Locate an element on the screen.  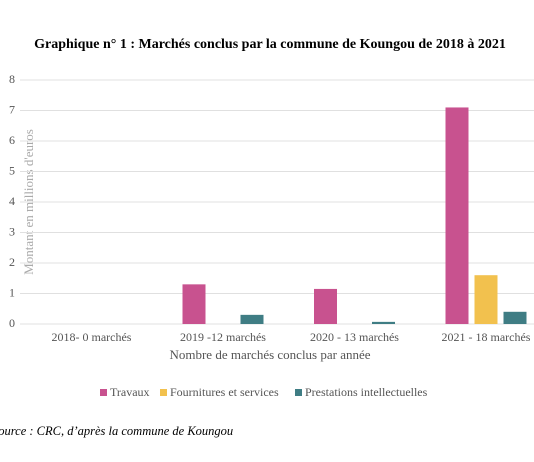
x-tick-label: 2018- 0 marchés is located at coordinates (92, 337).